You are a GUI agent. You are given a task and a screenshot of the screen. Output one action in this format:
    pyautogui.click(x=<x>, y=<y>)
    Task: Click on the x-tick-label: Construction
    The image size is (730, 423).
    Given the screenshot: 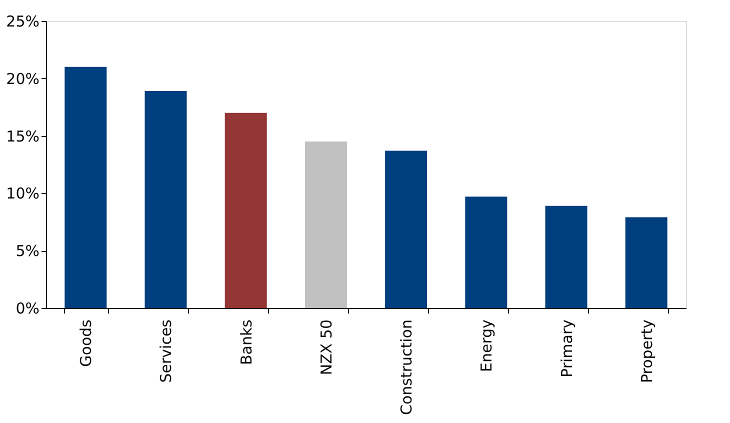 What is the action you would take?
    pyautogui.click(x=407, y=368)
    